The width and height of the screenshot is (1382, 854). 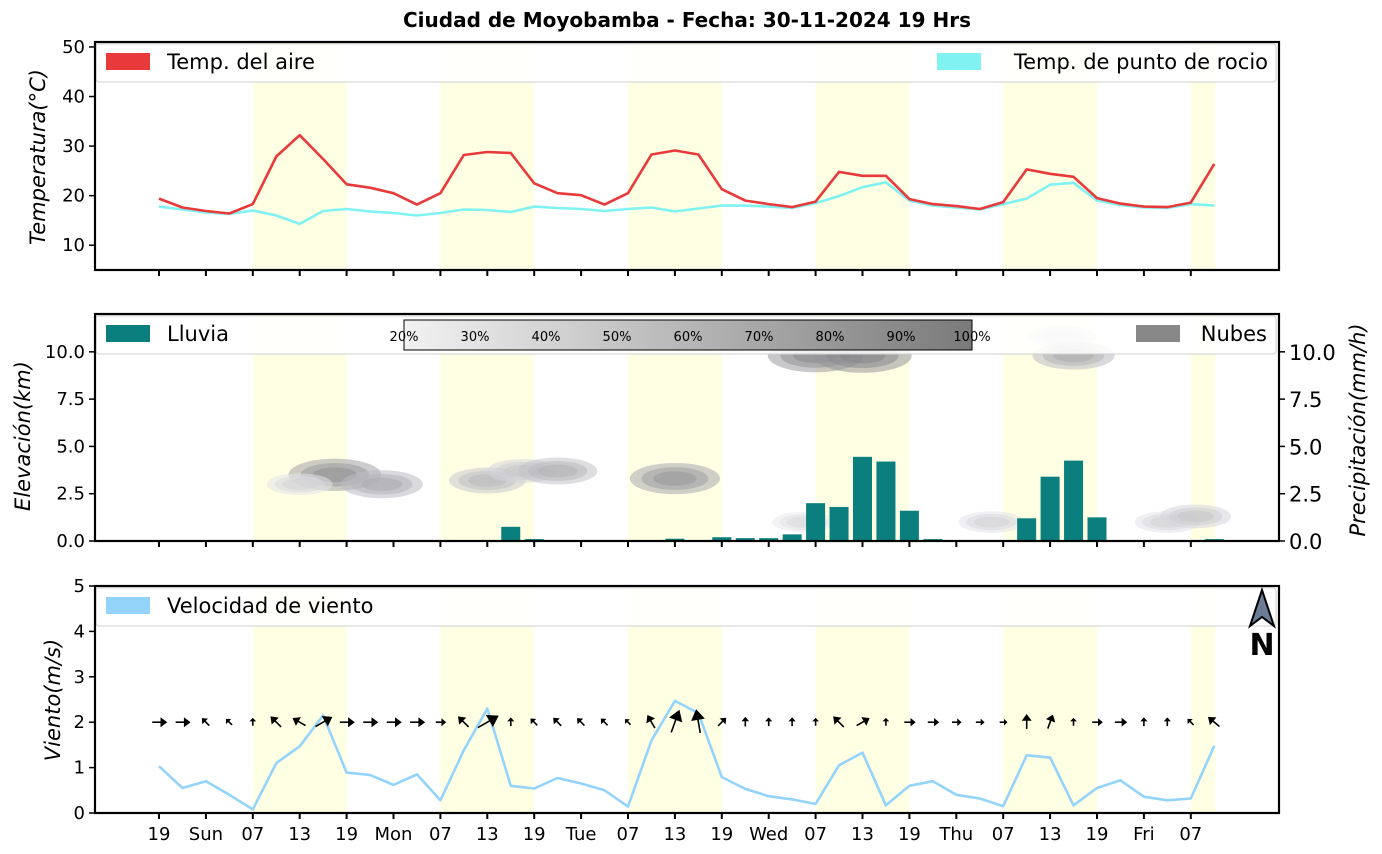 I want to click on legend-label-rain: Lluvia, so click(x=198, y=334).